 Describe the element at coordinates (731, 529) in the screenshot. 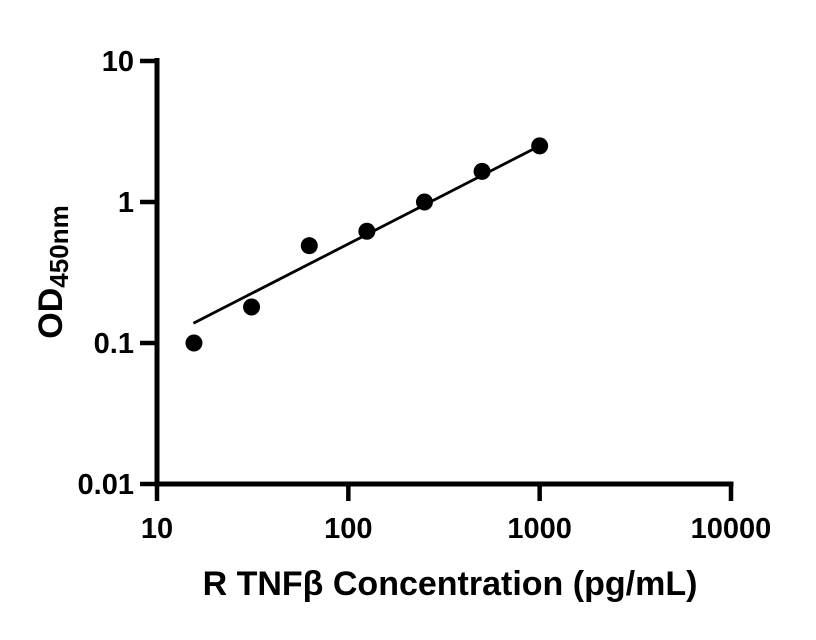

I see `x-tick-label: 10000` at that location.